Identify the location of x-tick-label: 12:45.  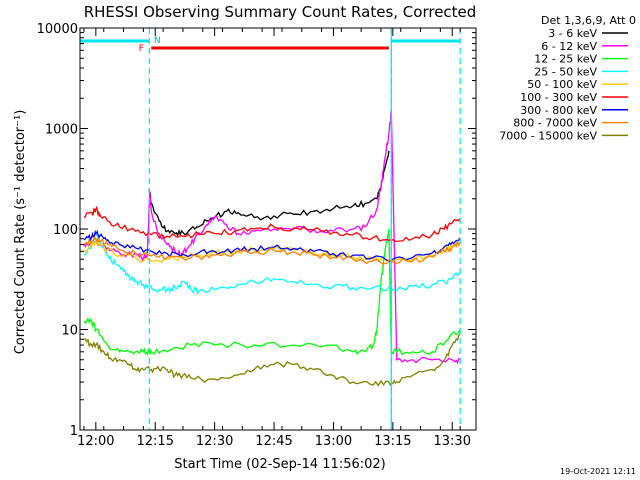
(273, 441).